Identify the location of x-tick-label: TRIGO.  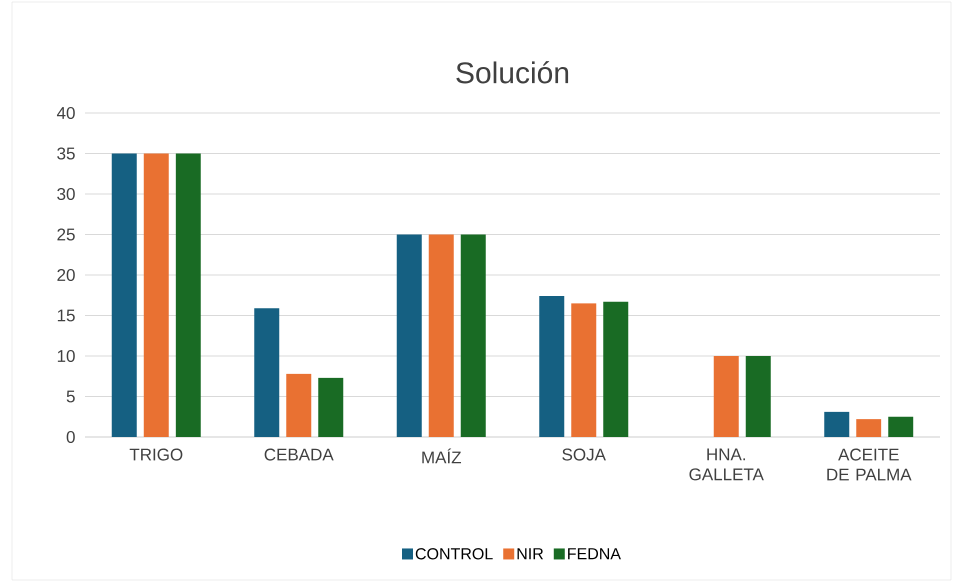
(156, 454).